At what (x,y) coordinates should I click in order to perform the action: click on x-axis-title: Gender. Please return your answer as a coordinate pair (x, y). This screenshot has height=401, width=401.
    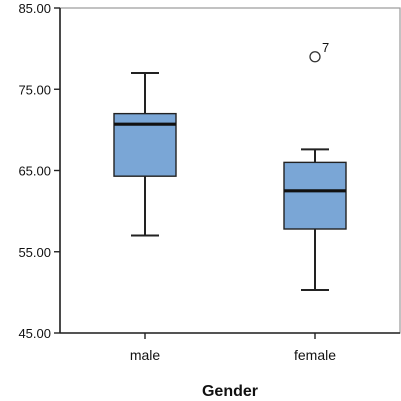
    Looking at the image, I should click on (230, 391).